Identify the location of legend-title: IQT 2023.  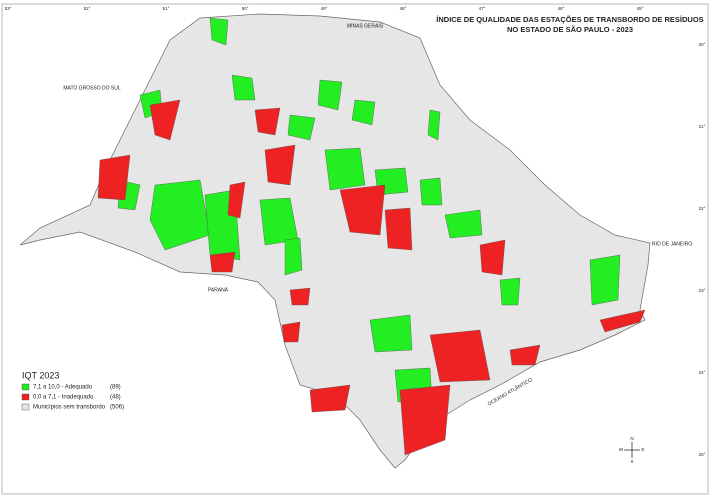
(40, 375).